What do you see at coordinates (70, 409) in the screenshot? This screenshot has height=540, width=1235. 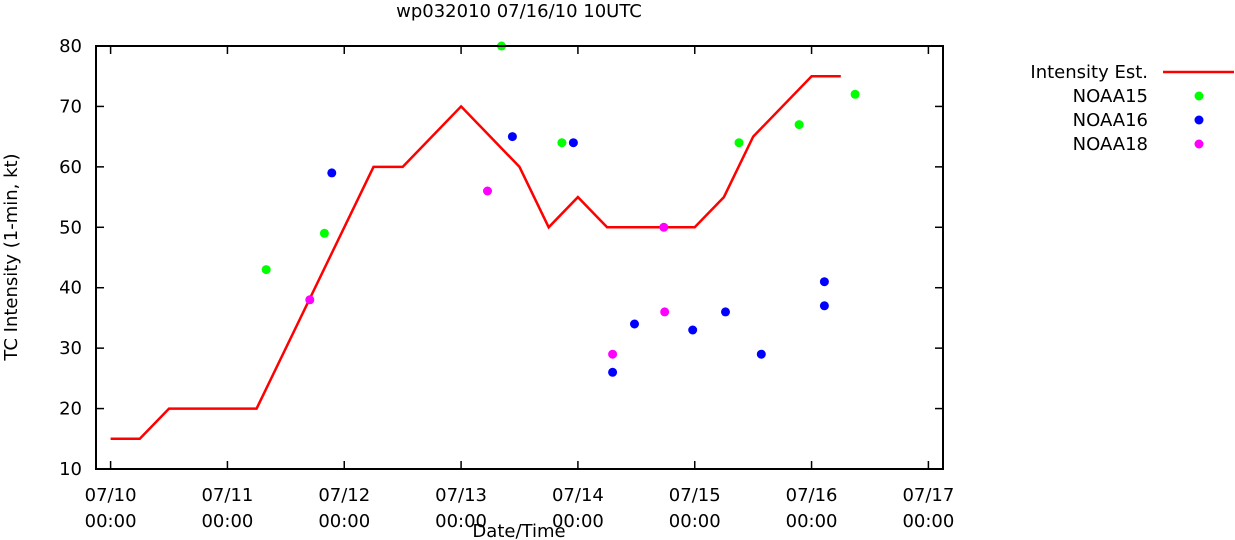 I see `y-tick-label: 20` at bounding box center [70, 409].